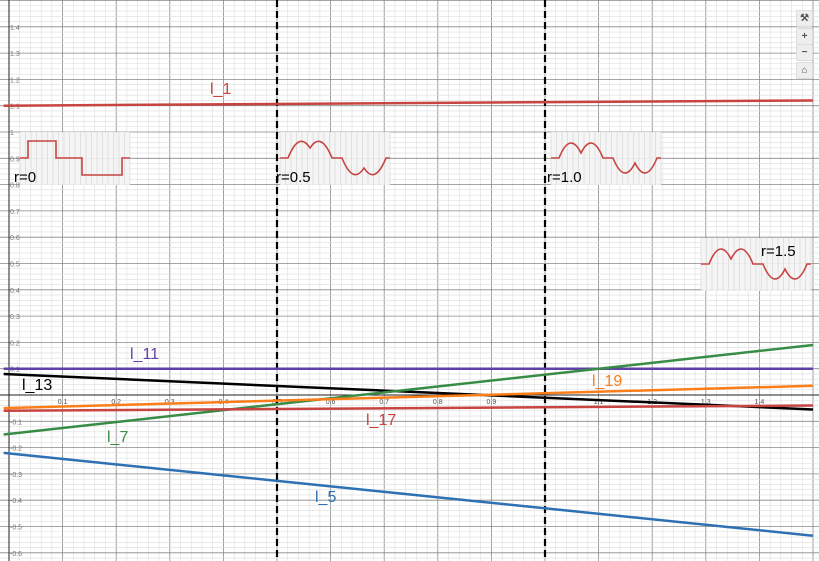 This screenshot has width=819, height=561. I want to click on y-tick-label: 0.7, so click(15, 212).